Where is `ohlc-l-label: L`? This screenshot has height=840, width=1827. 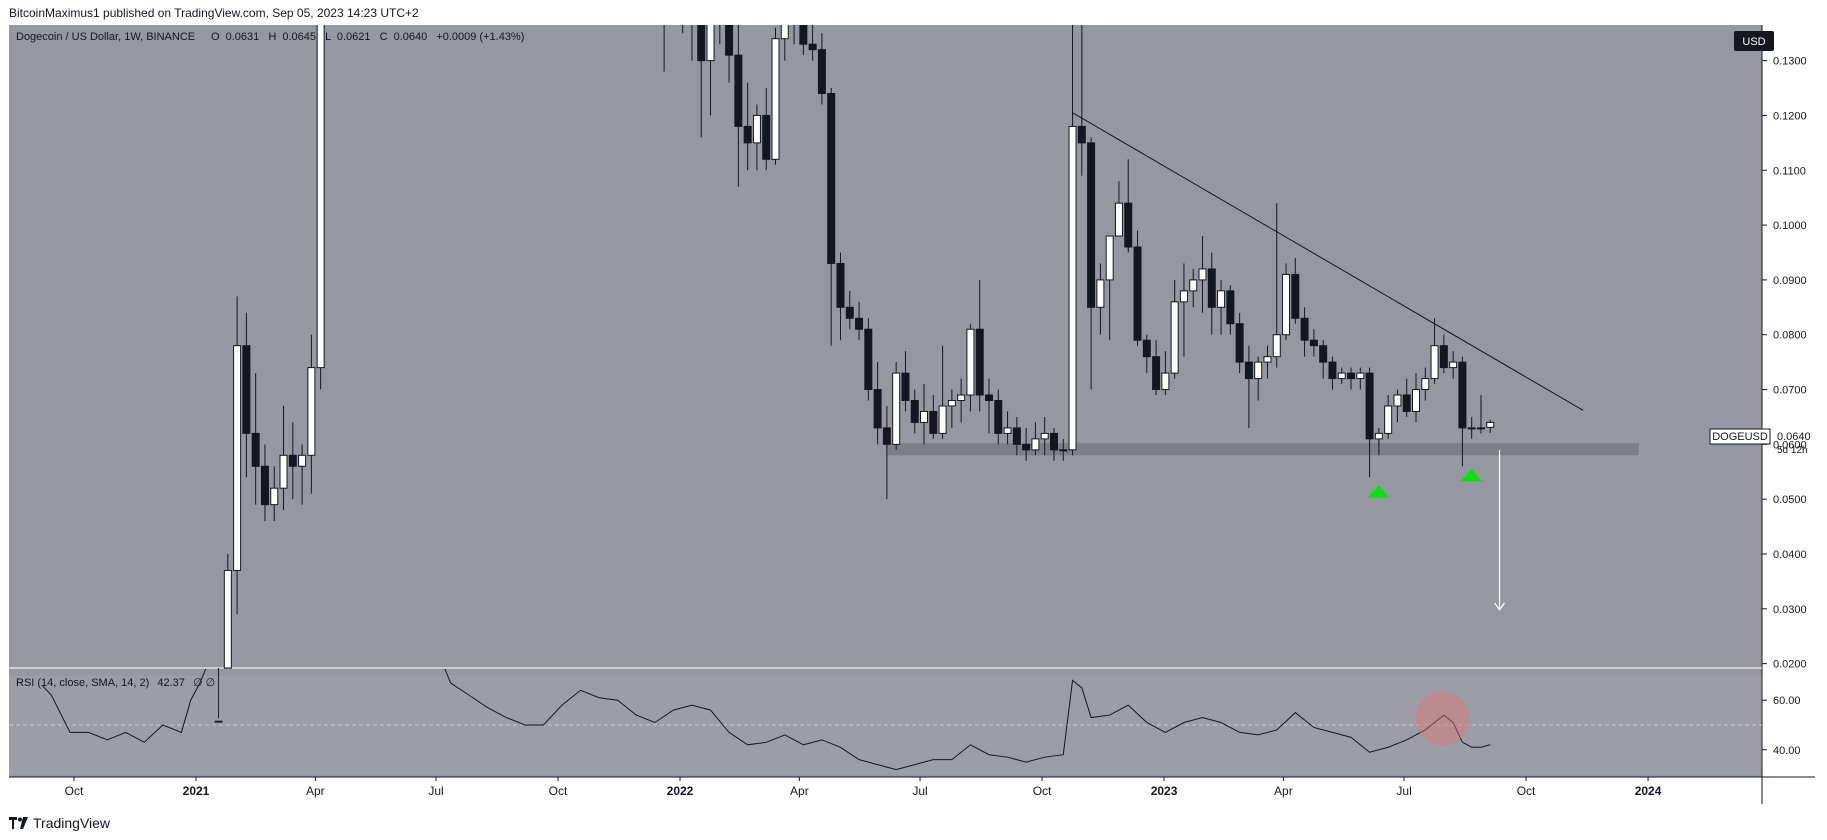 ohlc-l-label: L is located at coordinates (328, 37).